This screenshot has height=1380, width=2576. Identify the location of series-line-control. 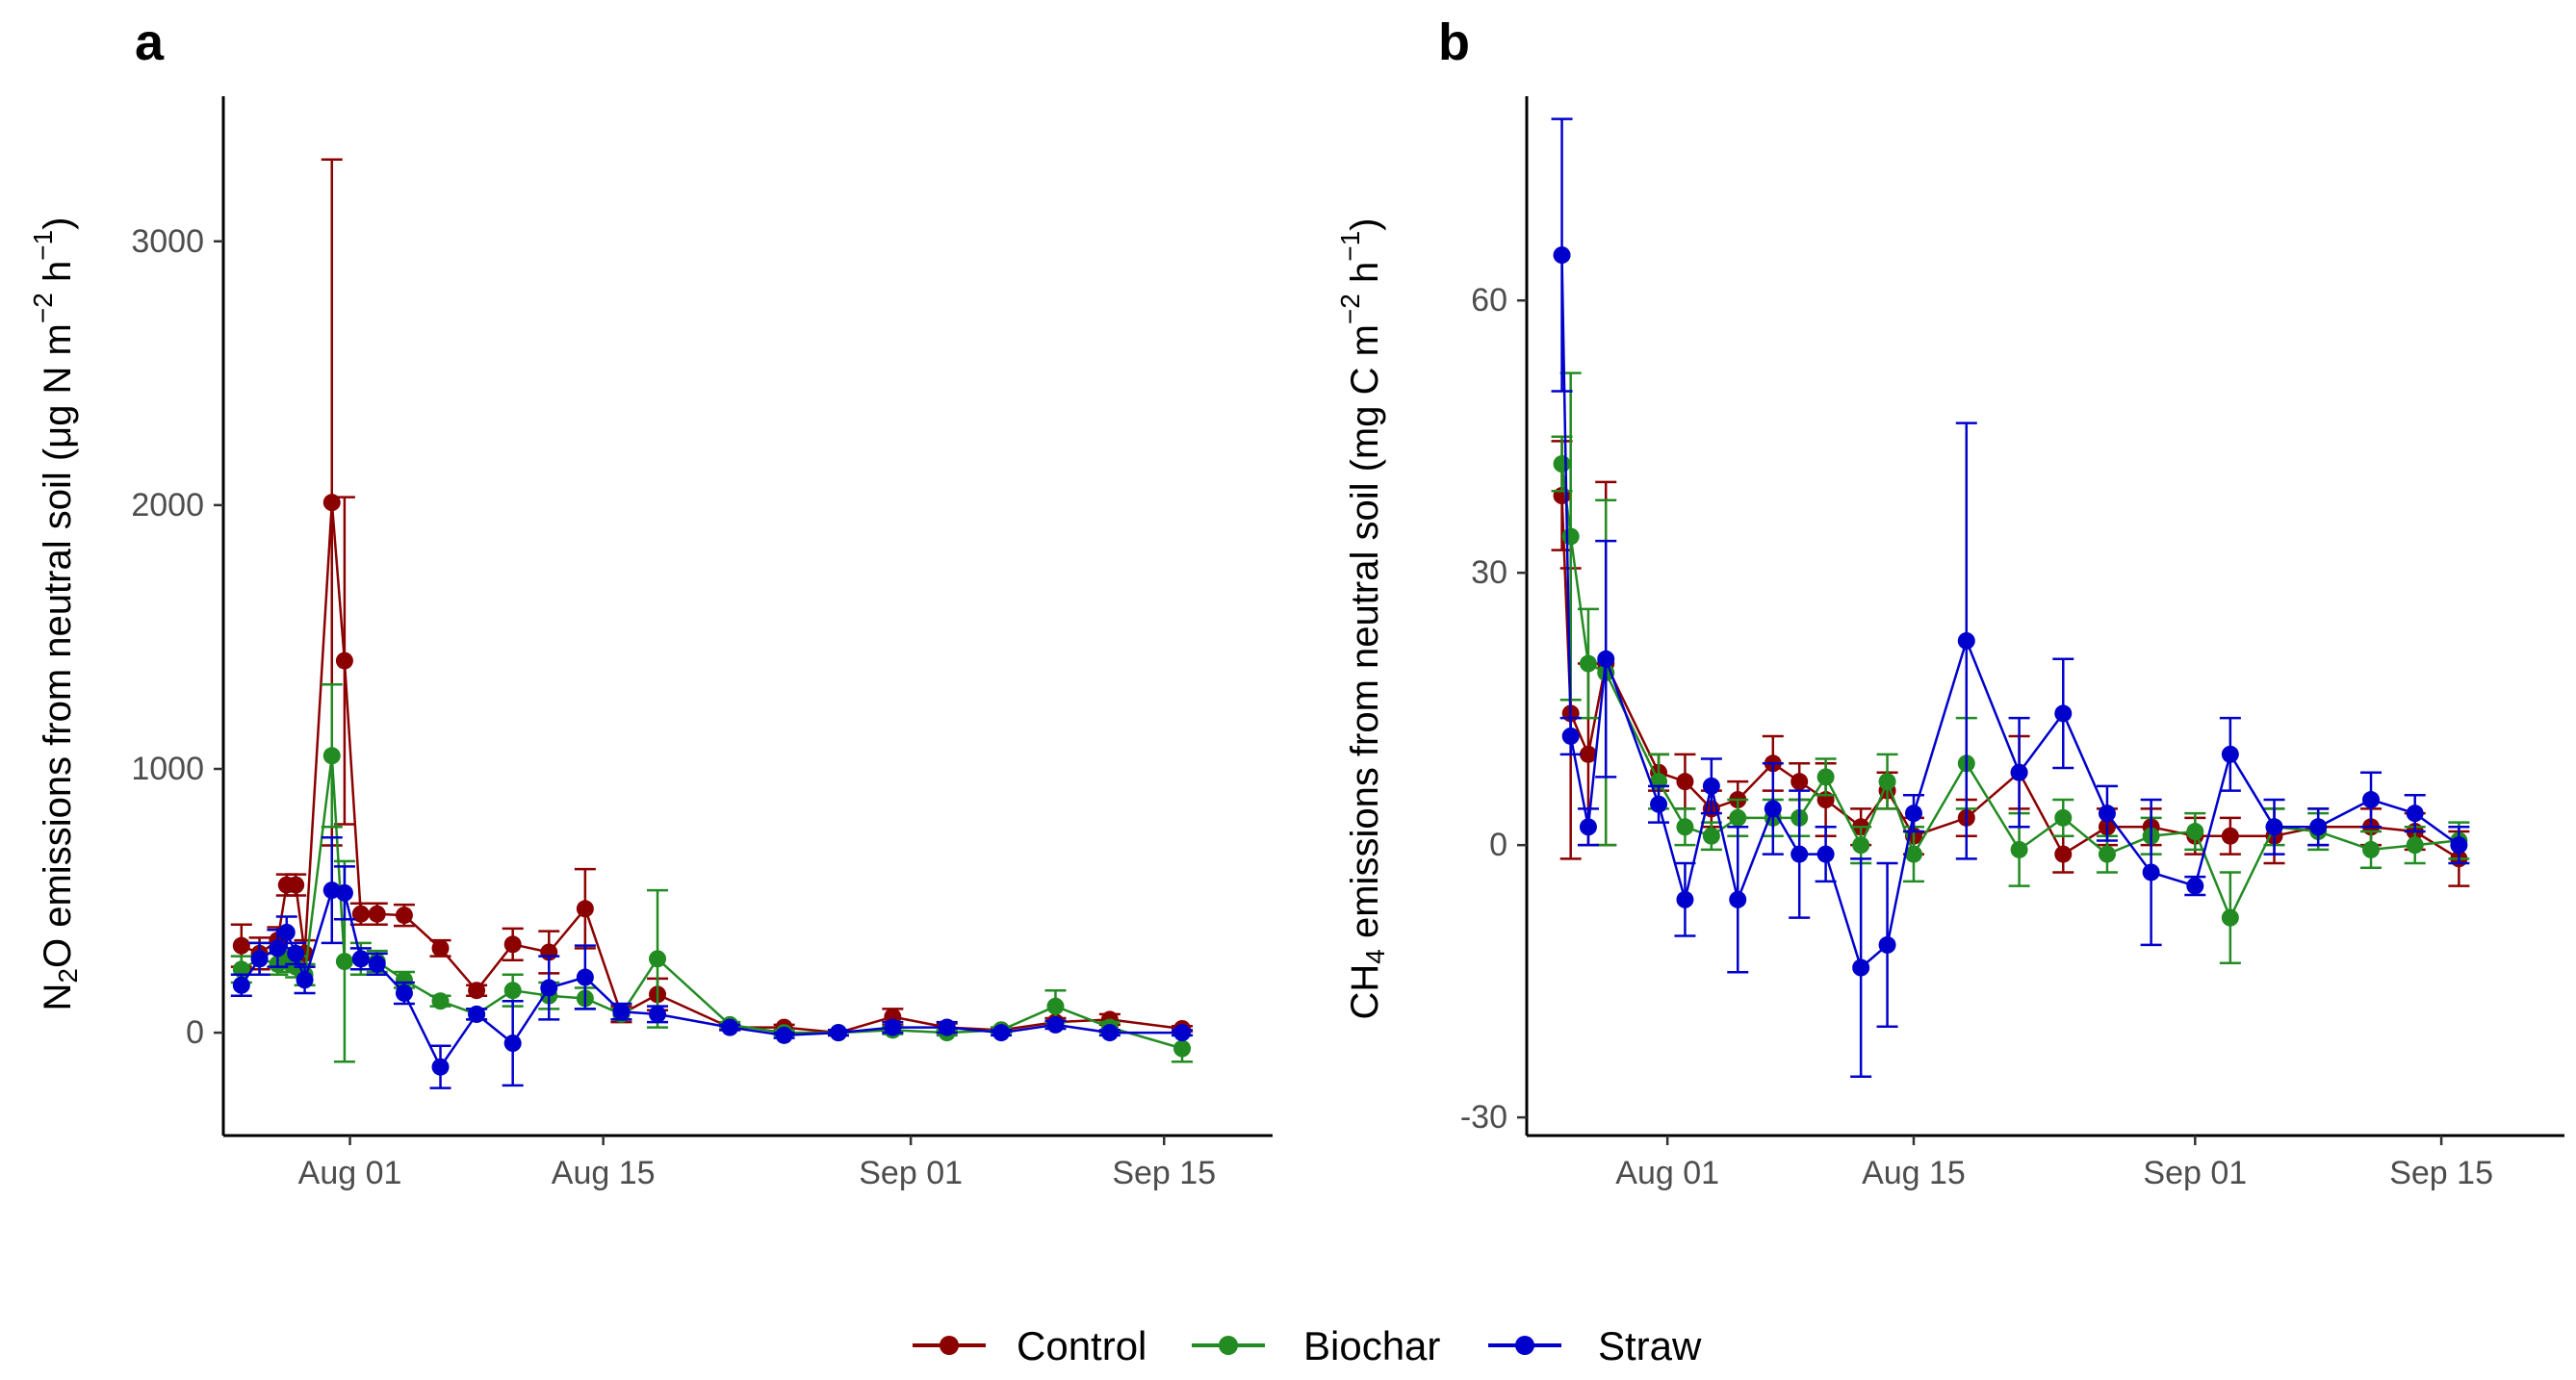
(2010, 677).